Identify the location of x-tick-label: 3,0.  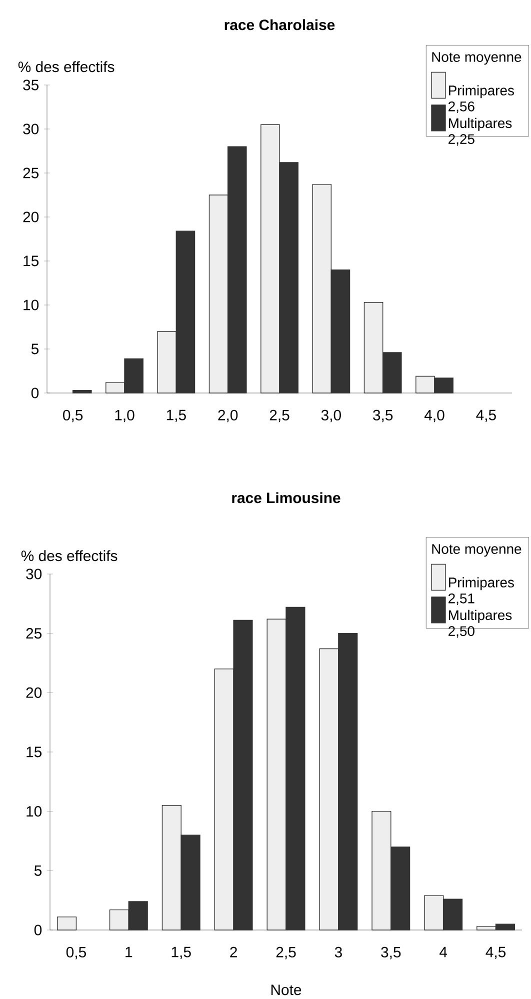
(331, 416).